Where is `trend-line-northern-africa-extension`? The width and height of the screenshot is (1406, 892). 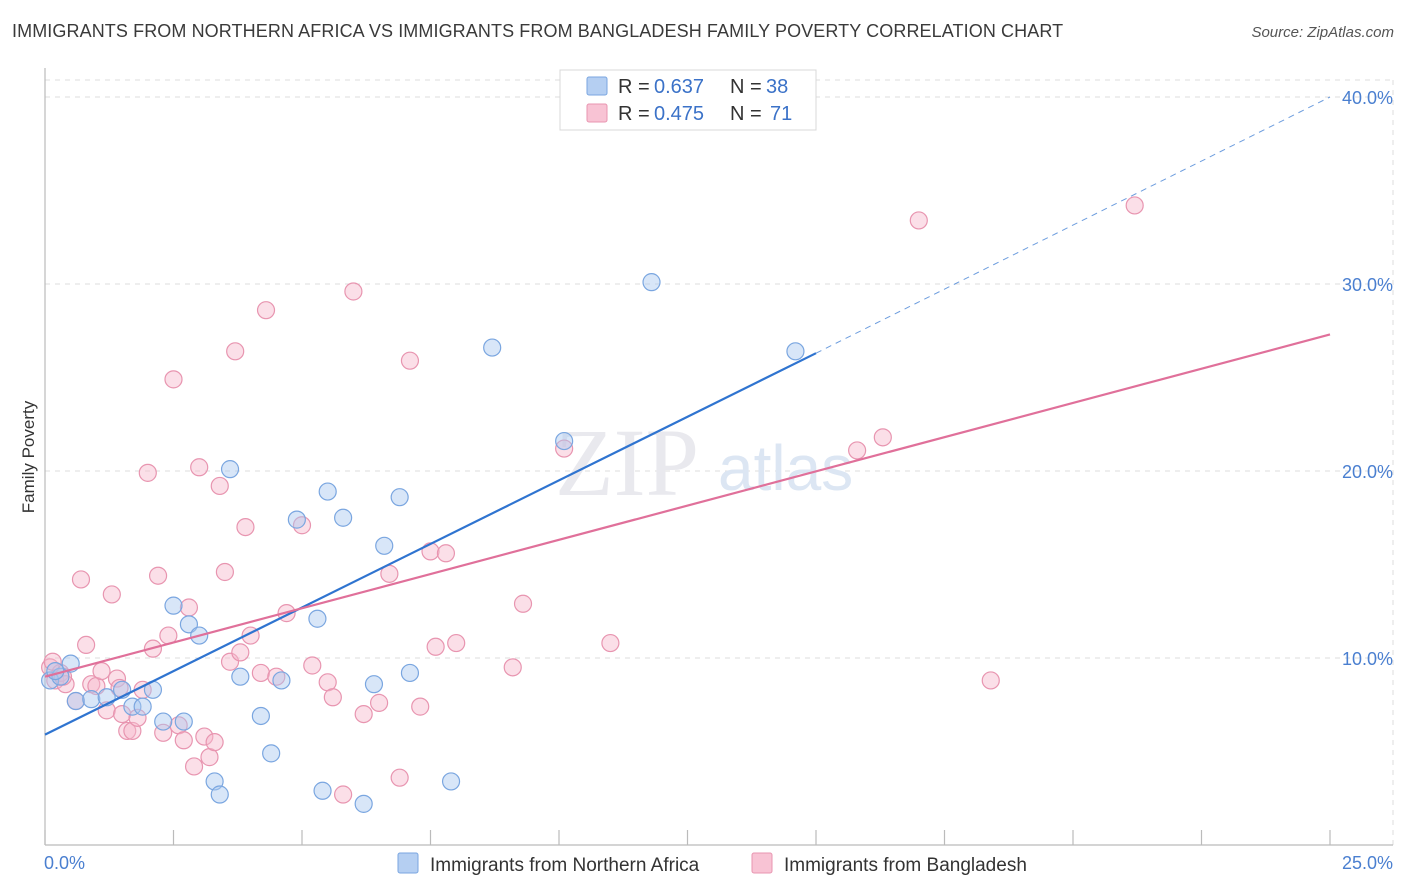 trend-line-northern-africa-extension is located at coordinates (1073, 225).